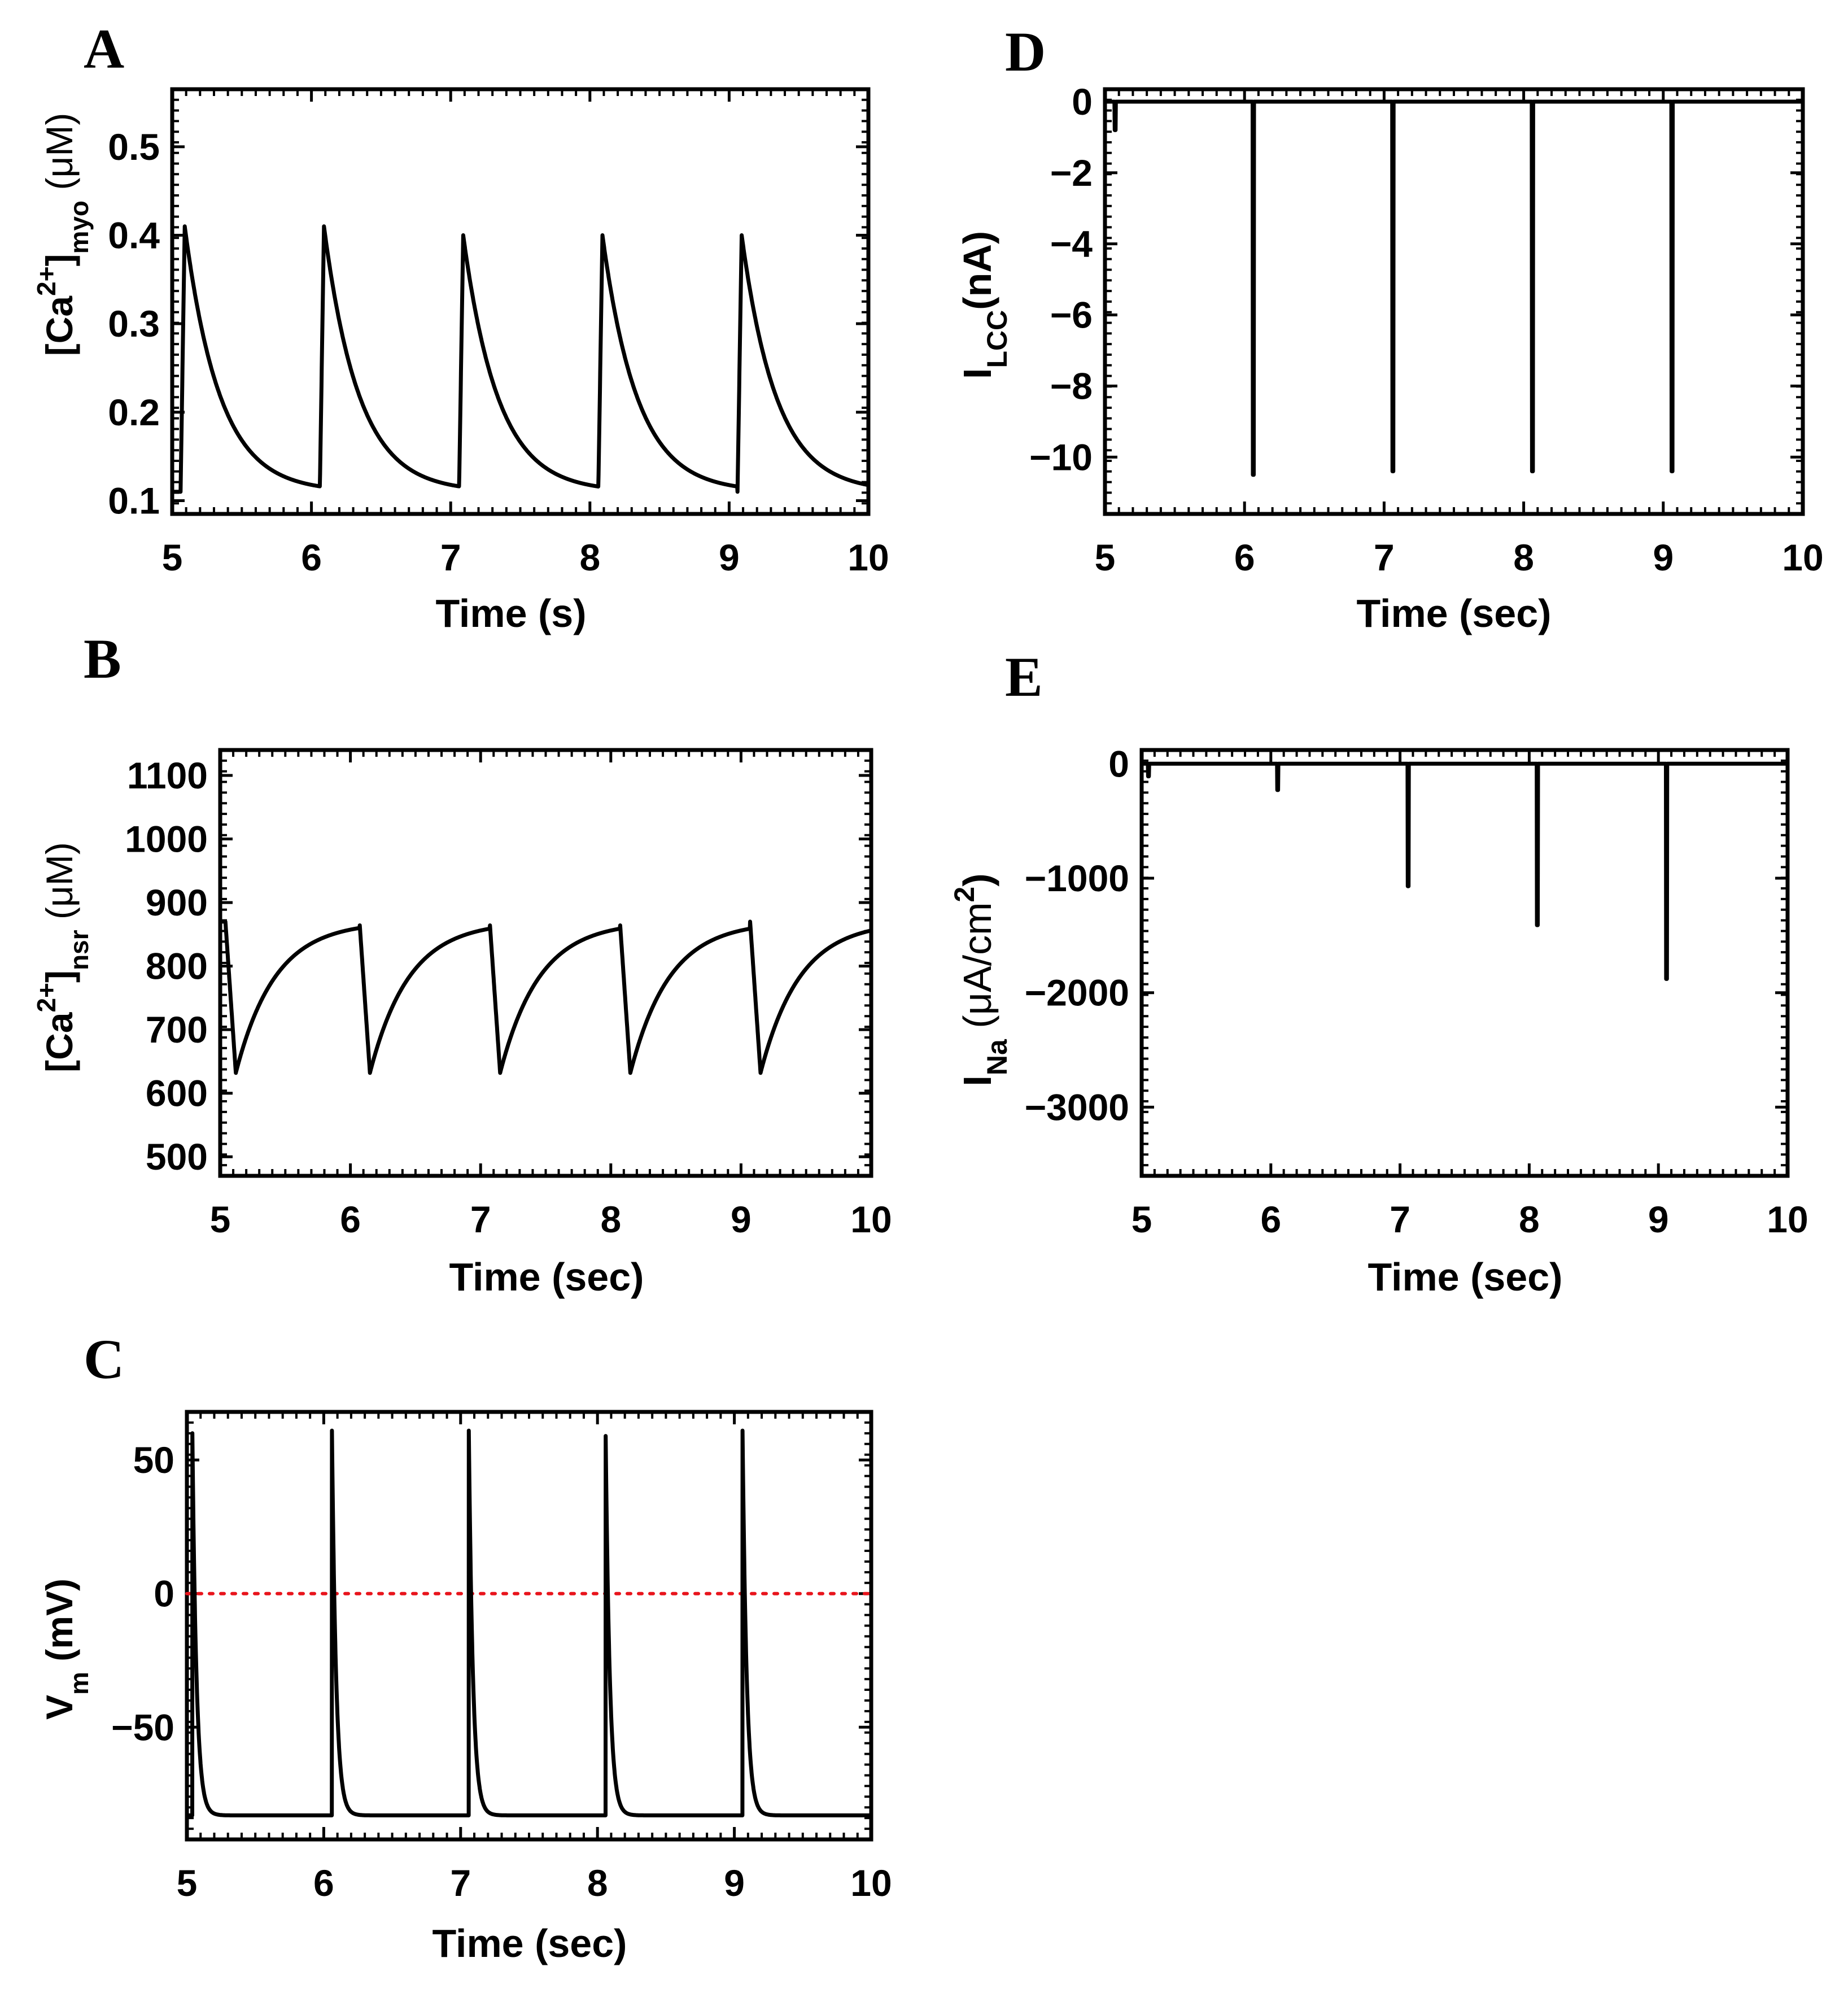 The image size is (1848, 1997). I want to click on svg-text: Vm (mV), so click(66, 1649).